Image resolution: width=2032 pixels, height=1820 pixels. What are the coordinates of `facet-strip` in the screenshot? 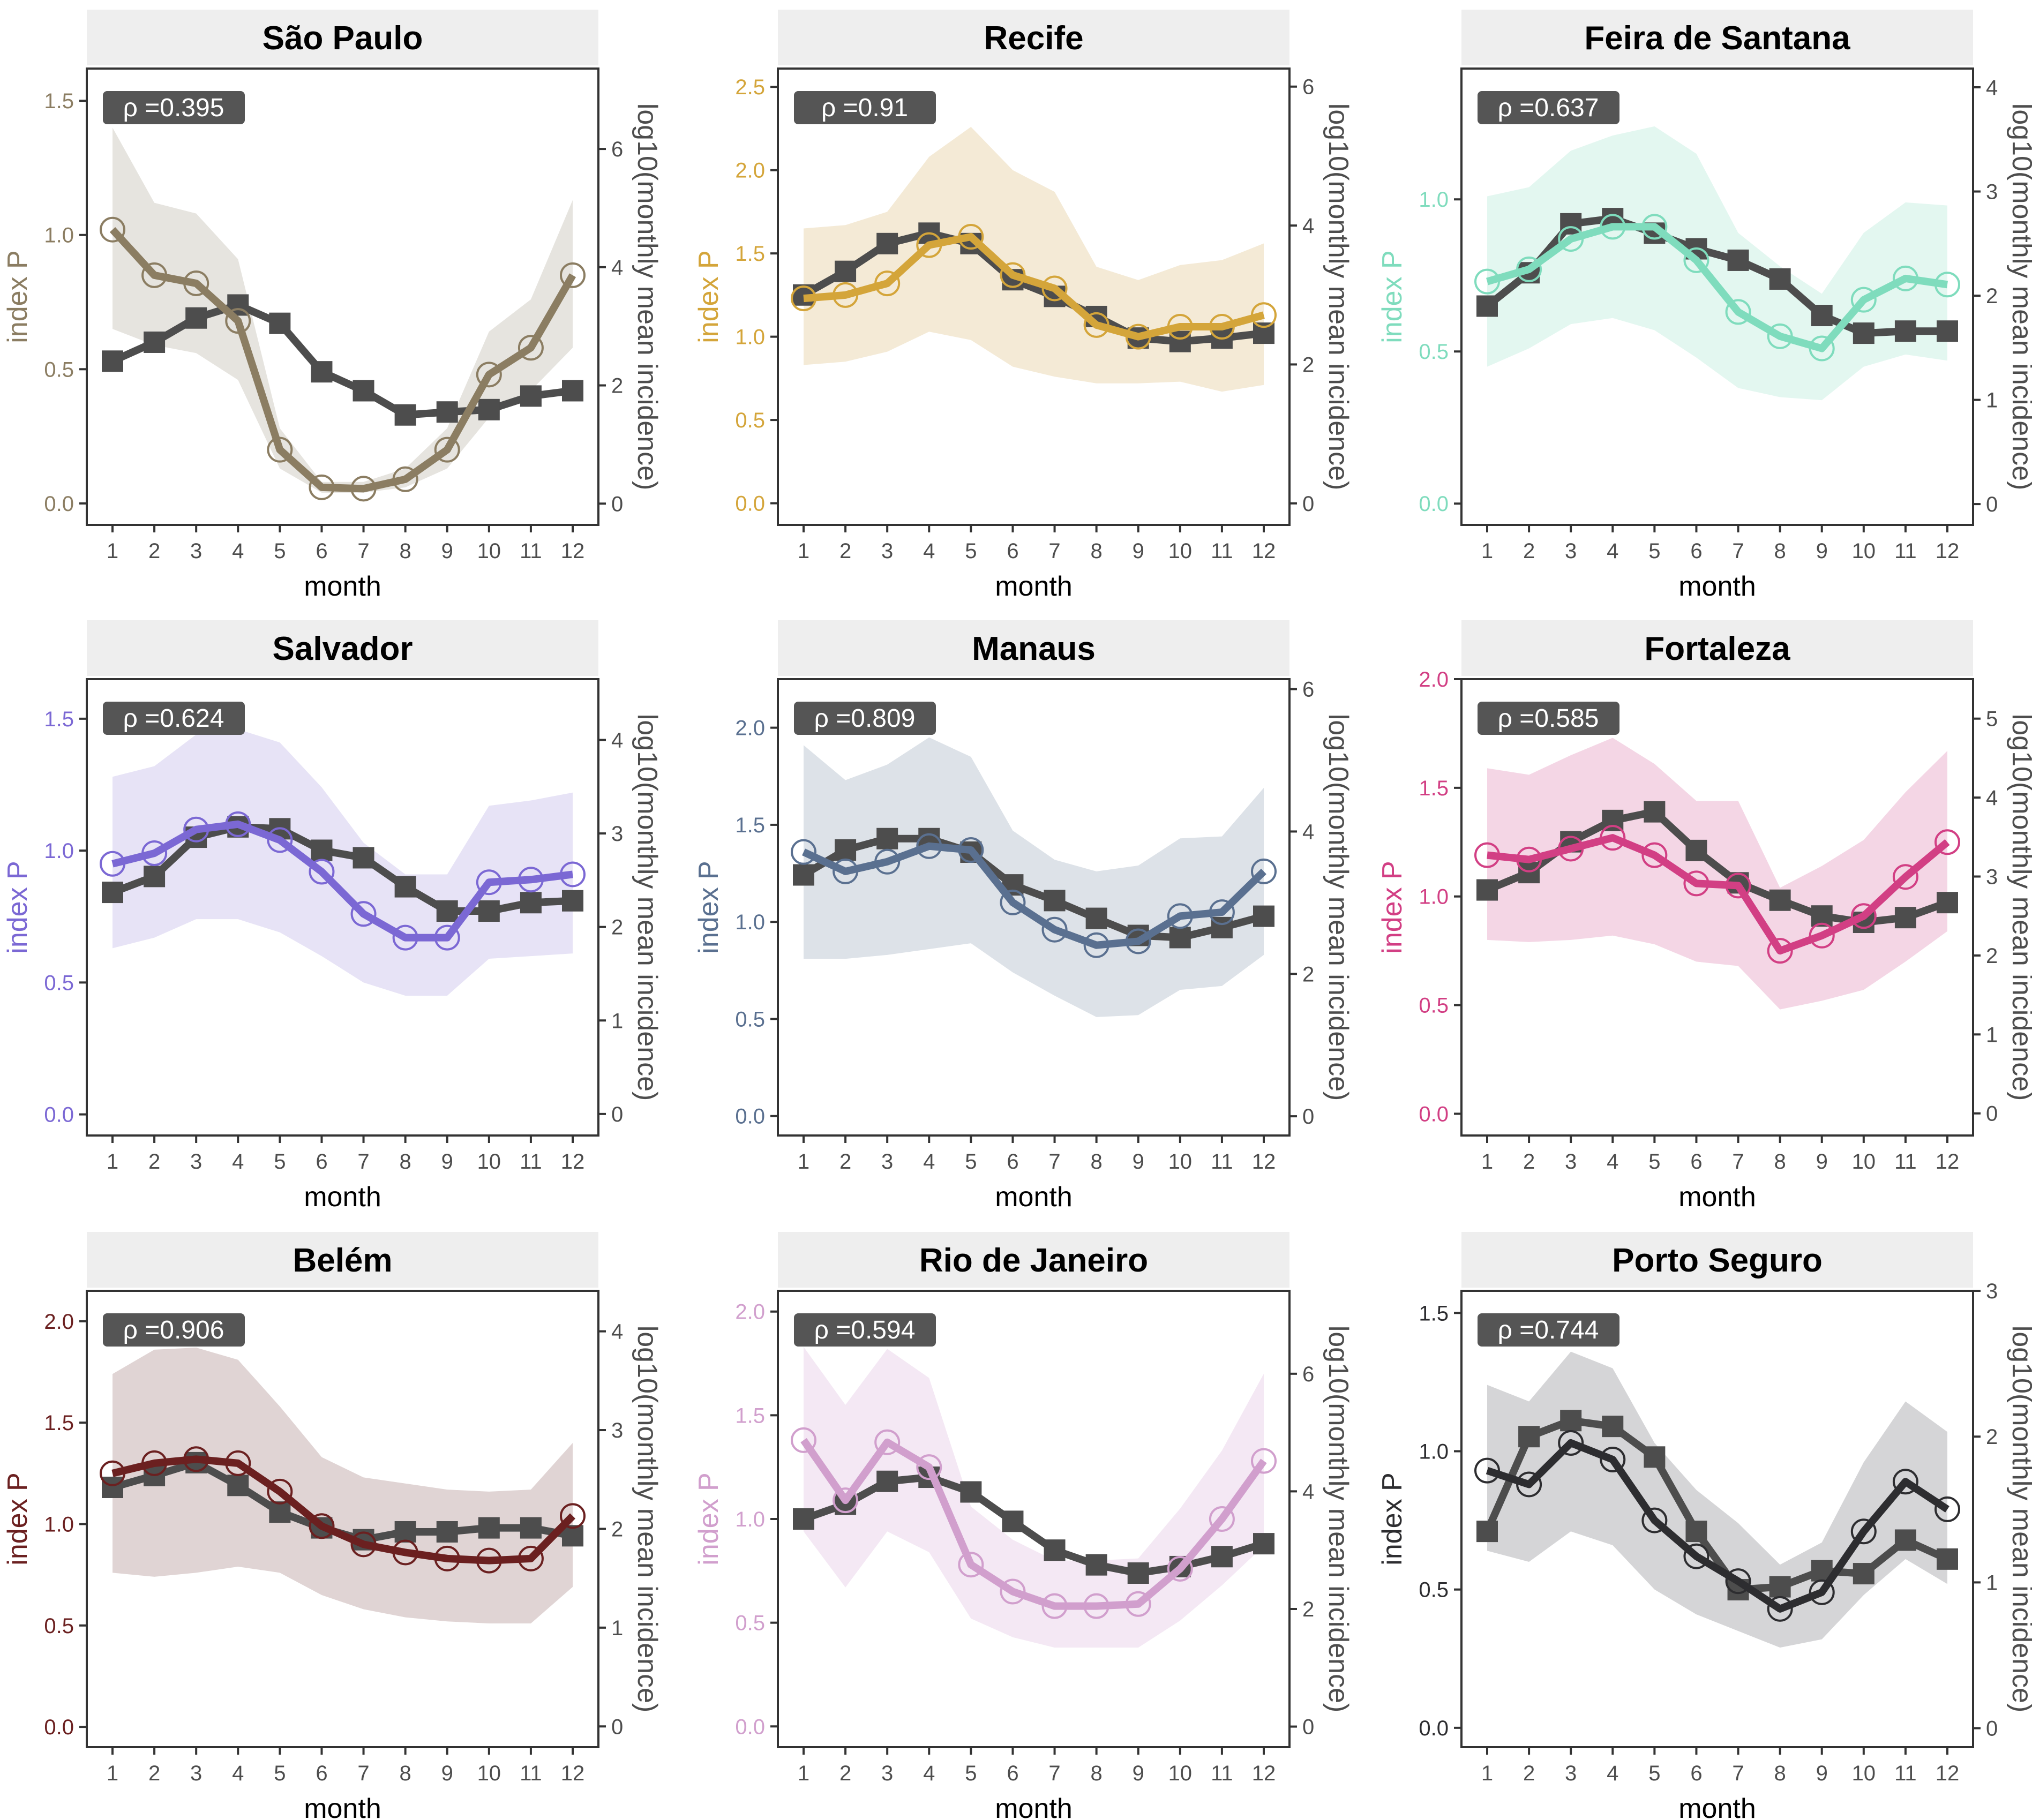 It's located at (342, 37).